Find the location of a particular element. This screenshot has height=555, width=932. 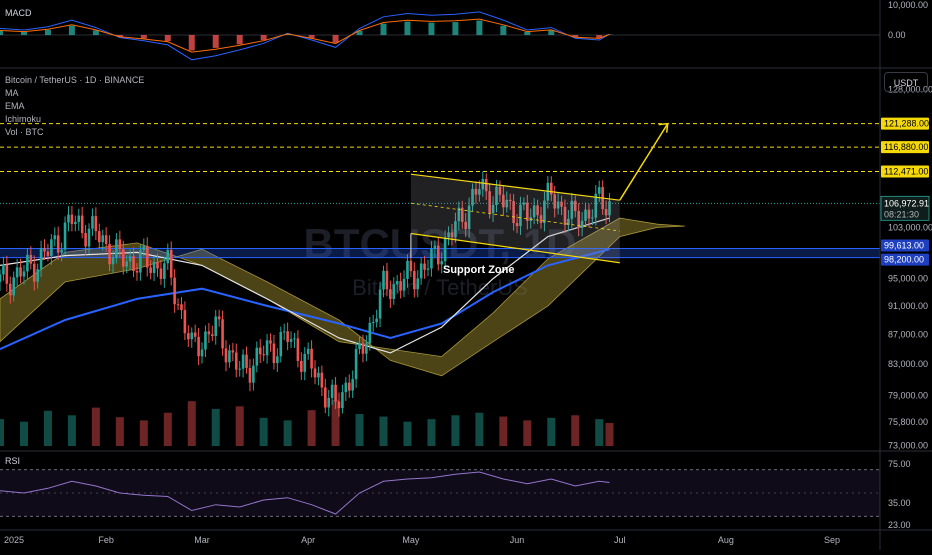

price-level-tag is located at coordinates (905, 245).